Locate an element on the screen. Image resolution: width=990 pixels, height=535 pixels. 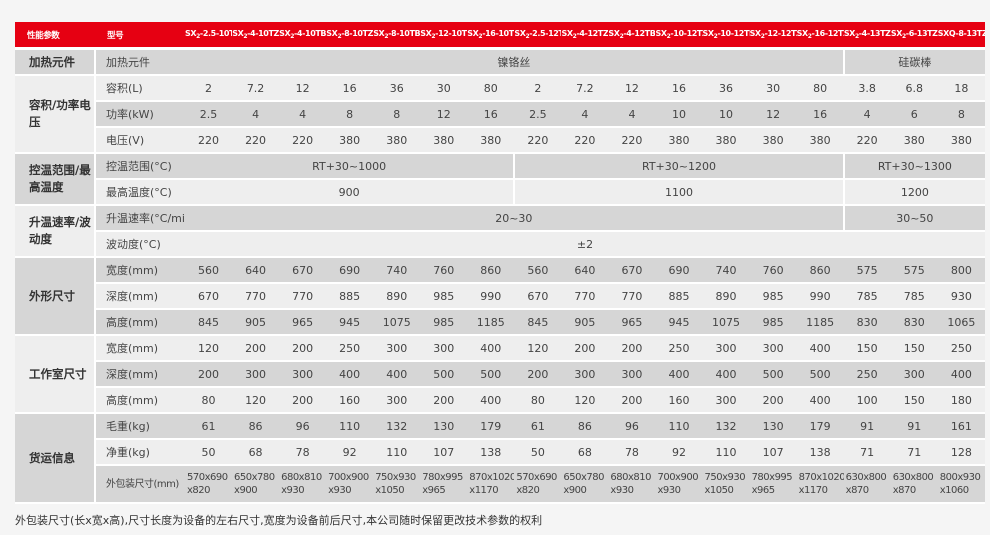
model-suffix: -4-13TZ is located at coordinates (874, 33).